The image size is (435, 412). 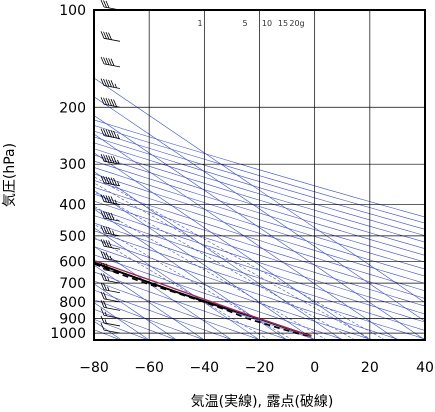 What do you see at coordinates (267, 23) in the screenshot?
I see `mixing-ratio-label: 10` at bounding box center [267, 23].